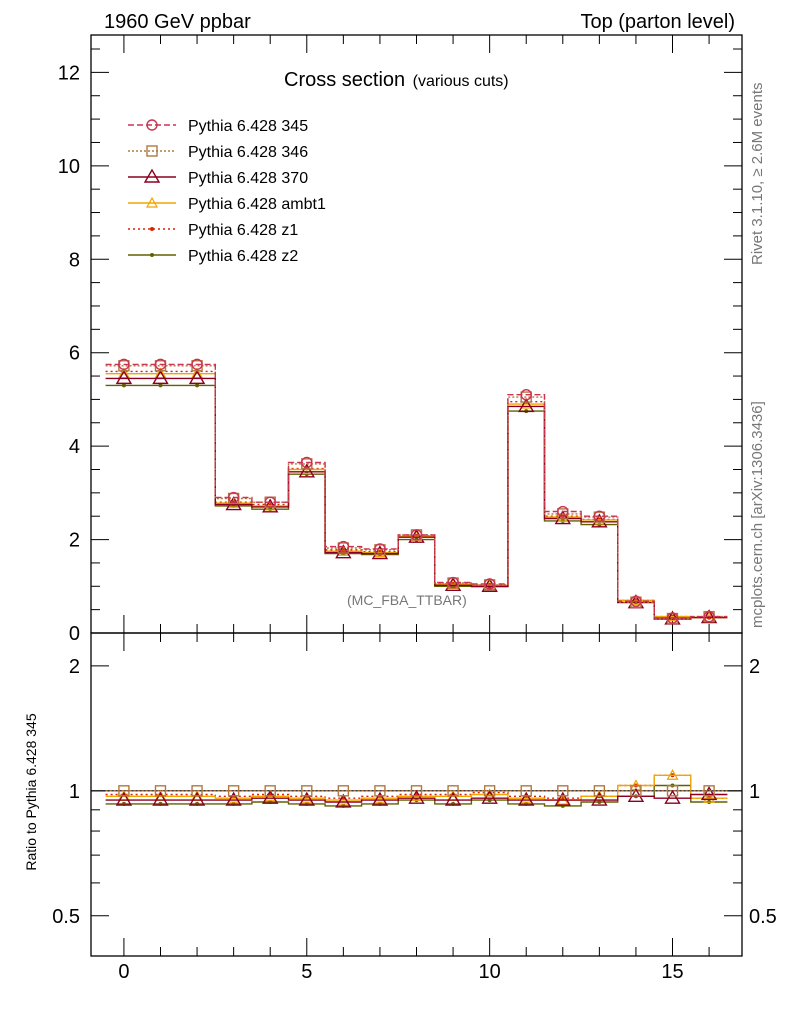  Describe the element at coordinates (69, 73) in the screenshot. I see `main-y-tick-label: 12` at that location.